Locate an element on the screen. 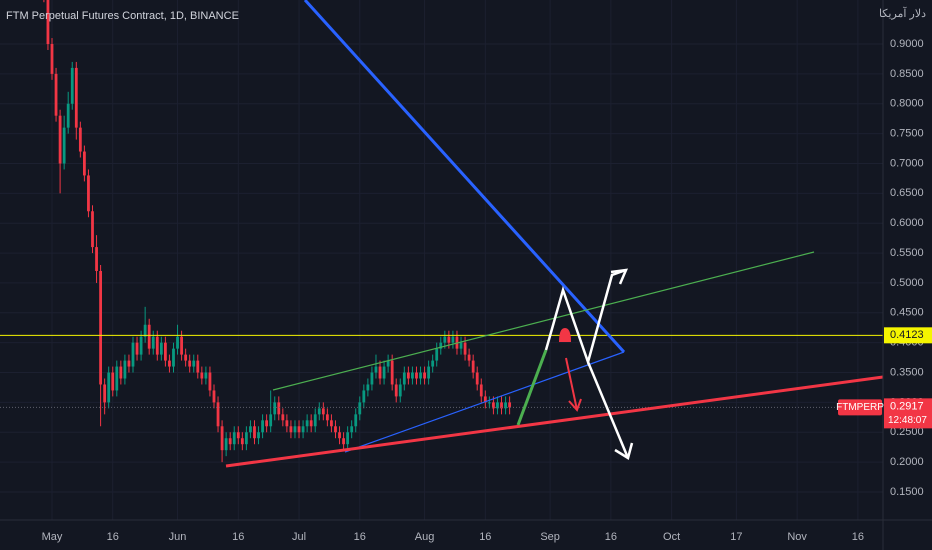 This screenshot has height=550, width=932. level-label: 0.4123 is located at coordinates (907, 335).